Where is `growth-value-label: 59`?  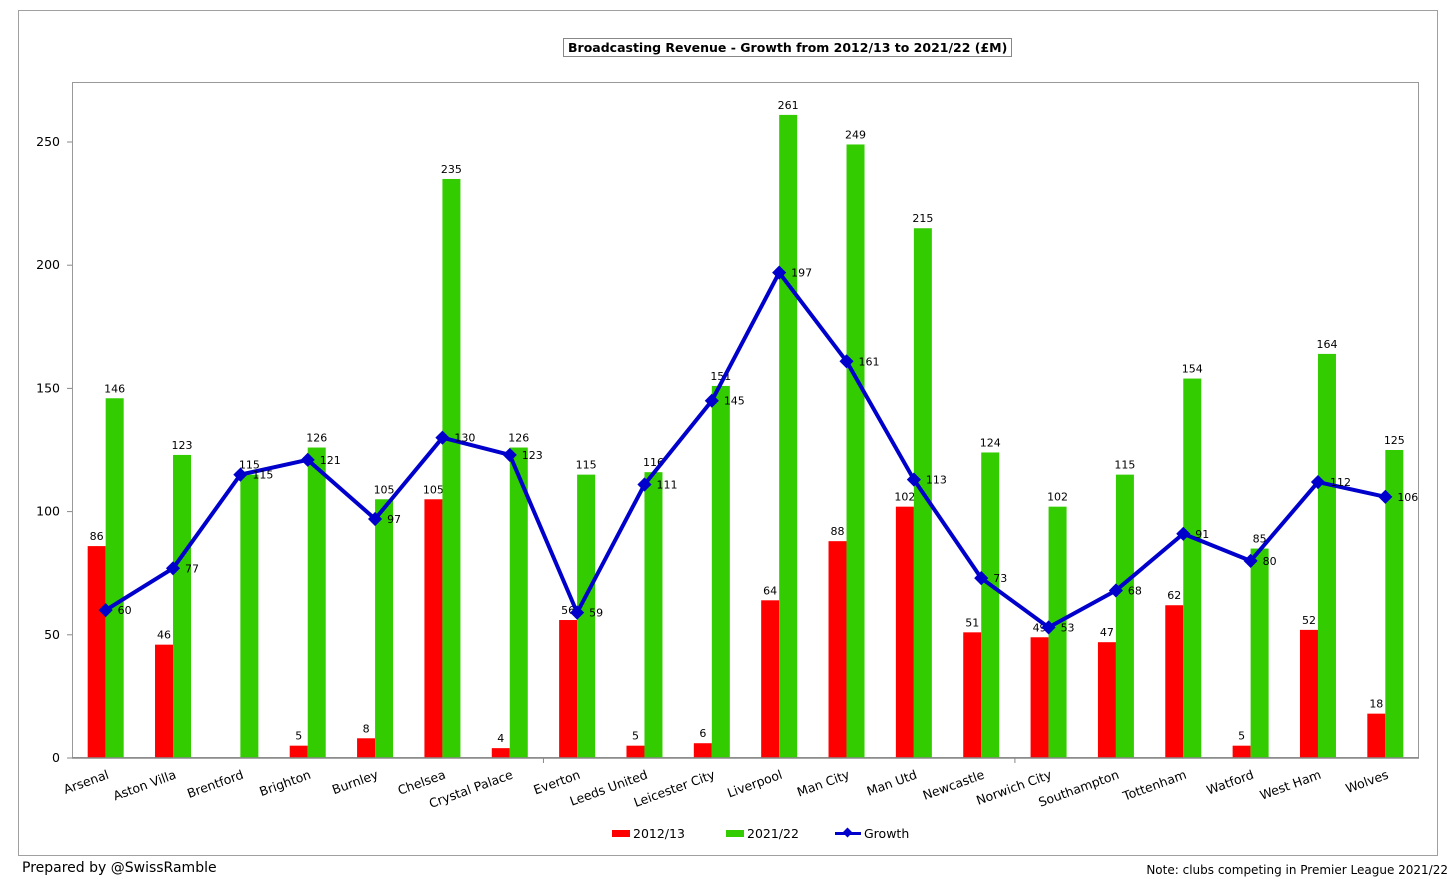 growth-value-label: 59 is located at coordinates (596, 613).